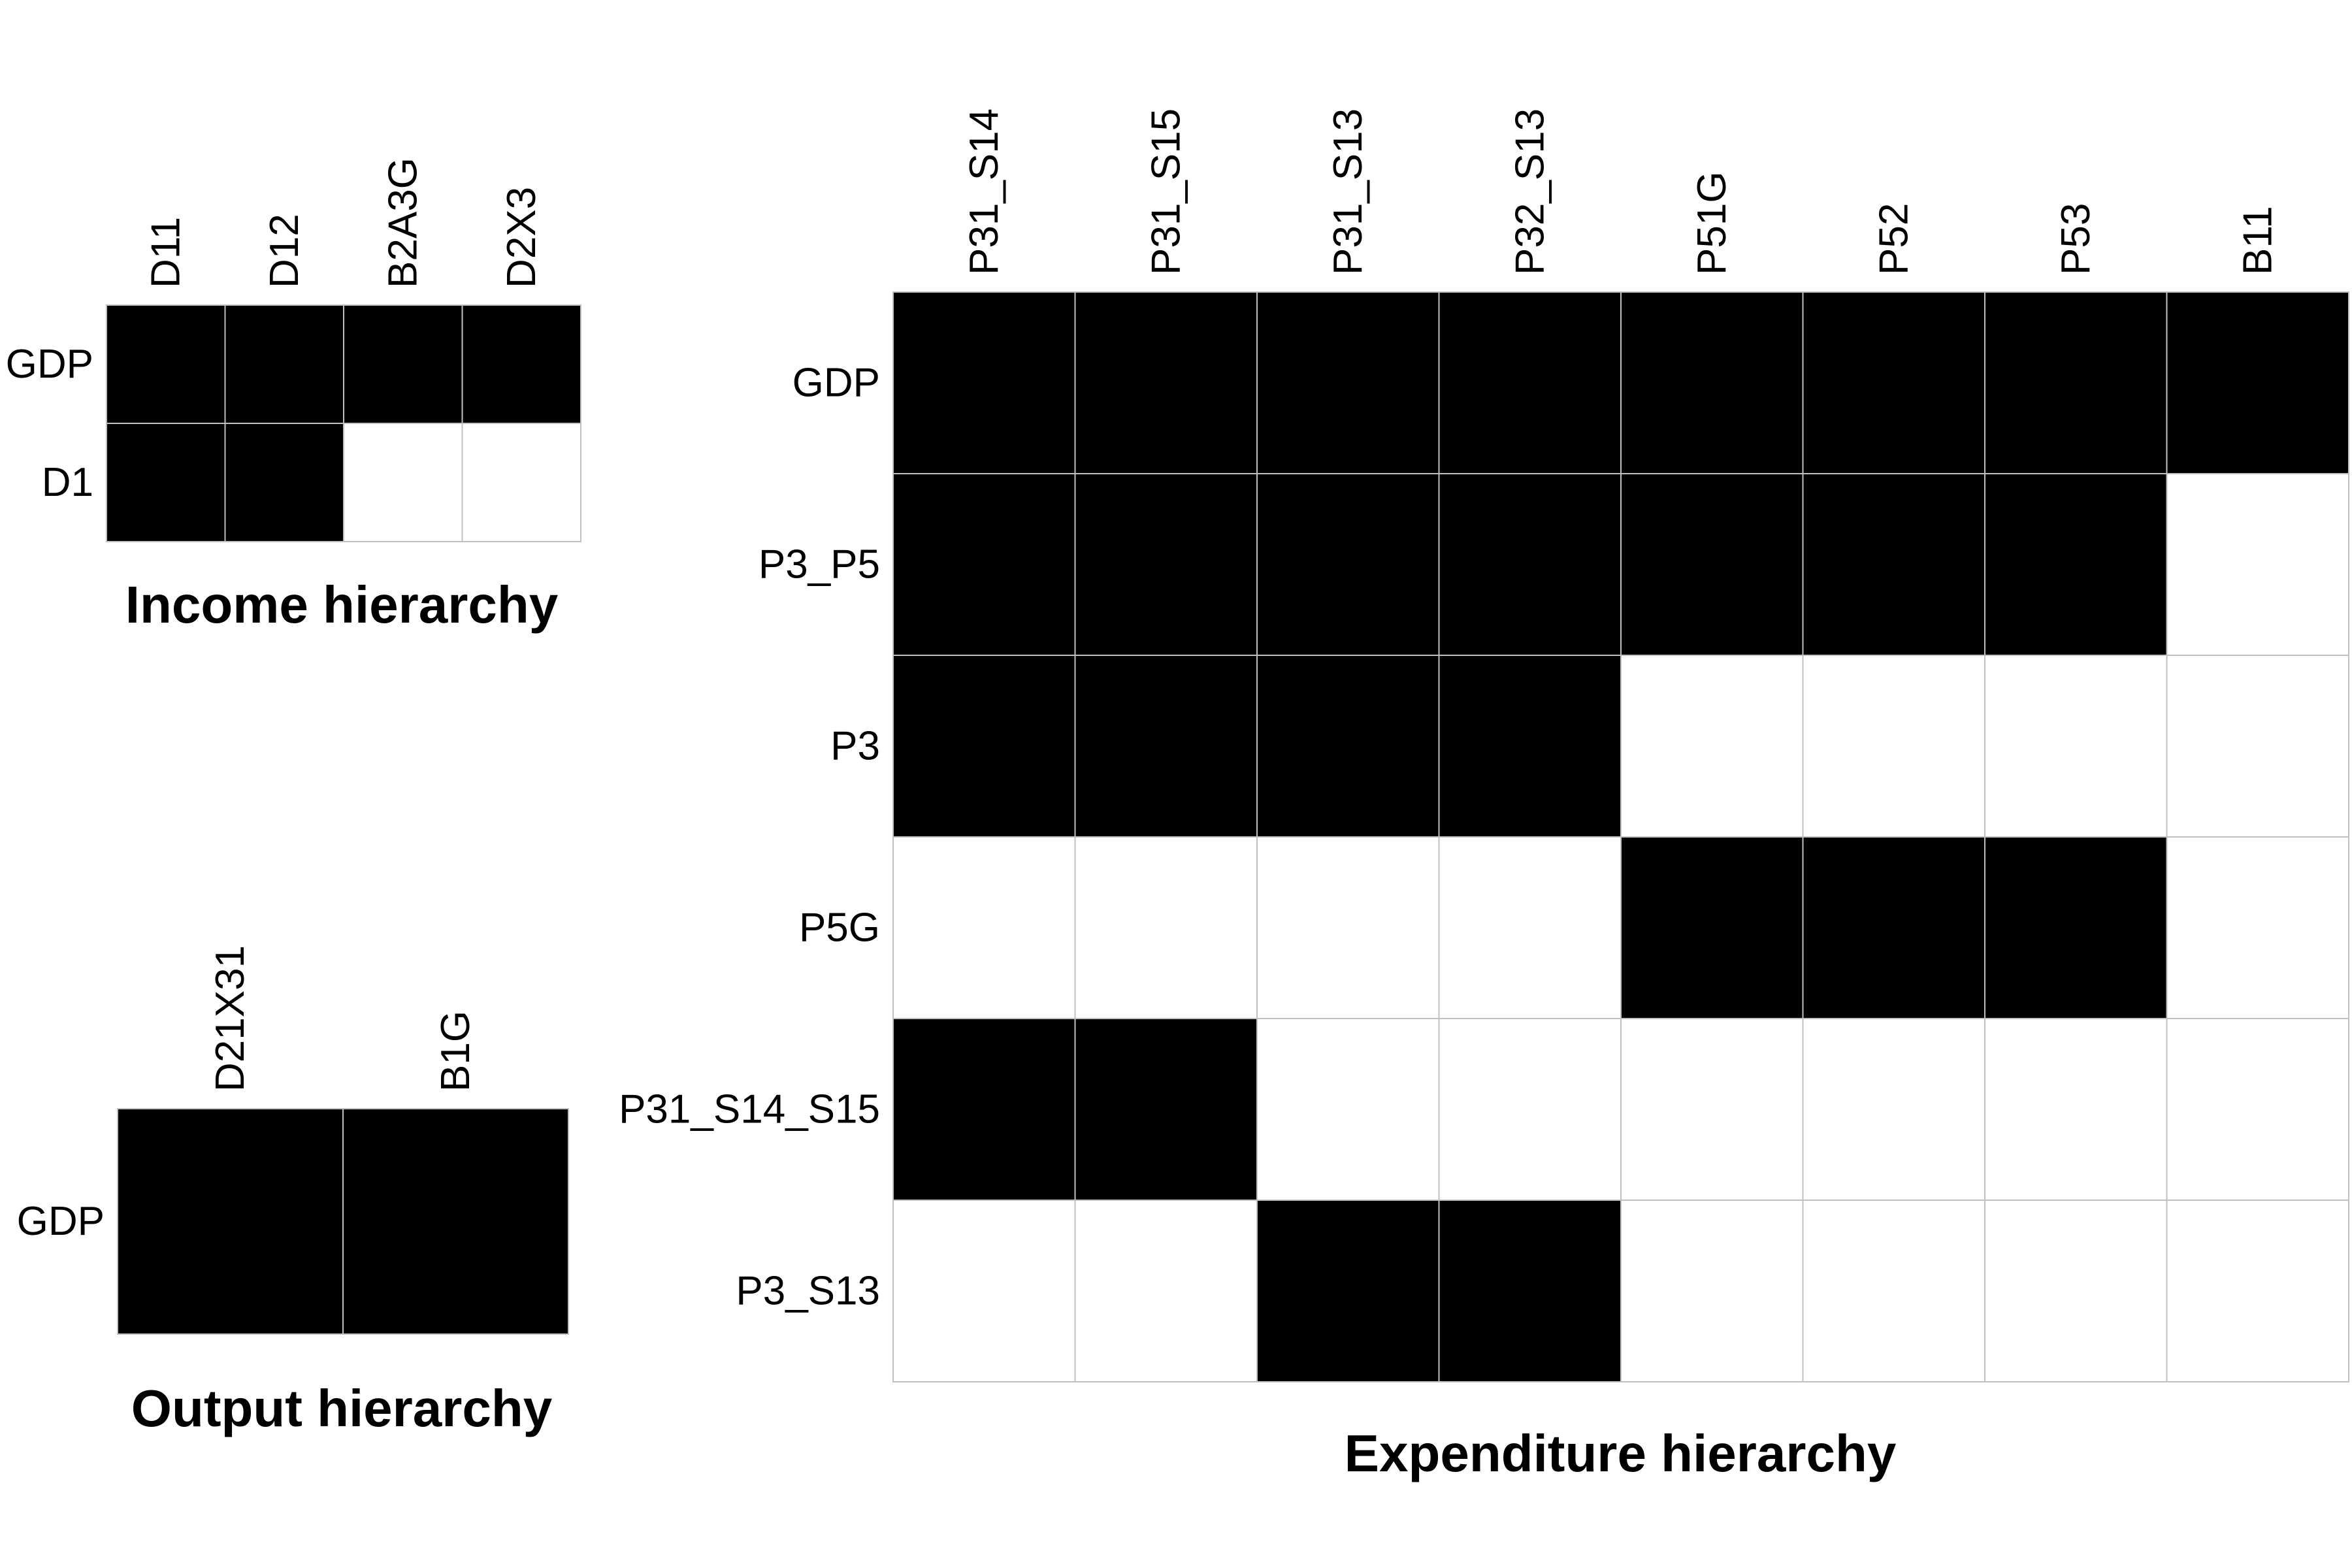  Describe the element at coordinates (1712, 382) in the screenshot. I see `cell-gdp-p51g` at that location.